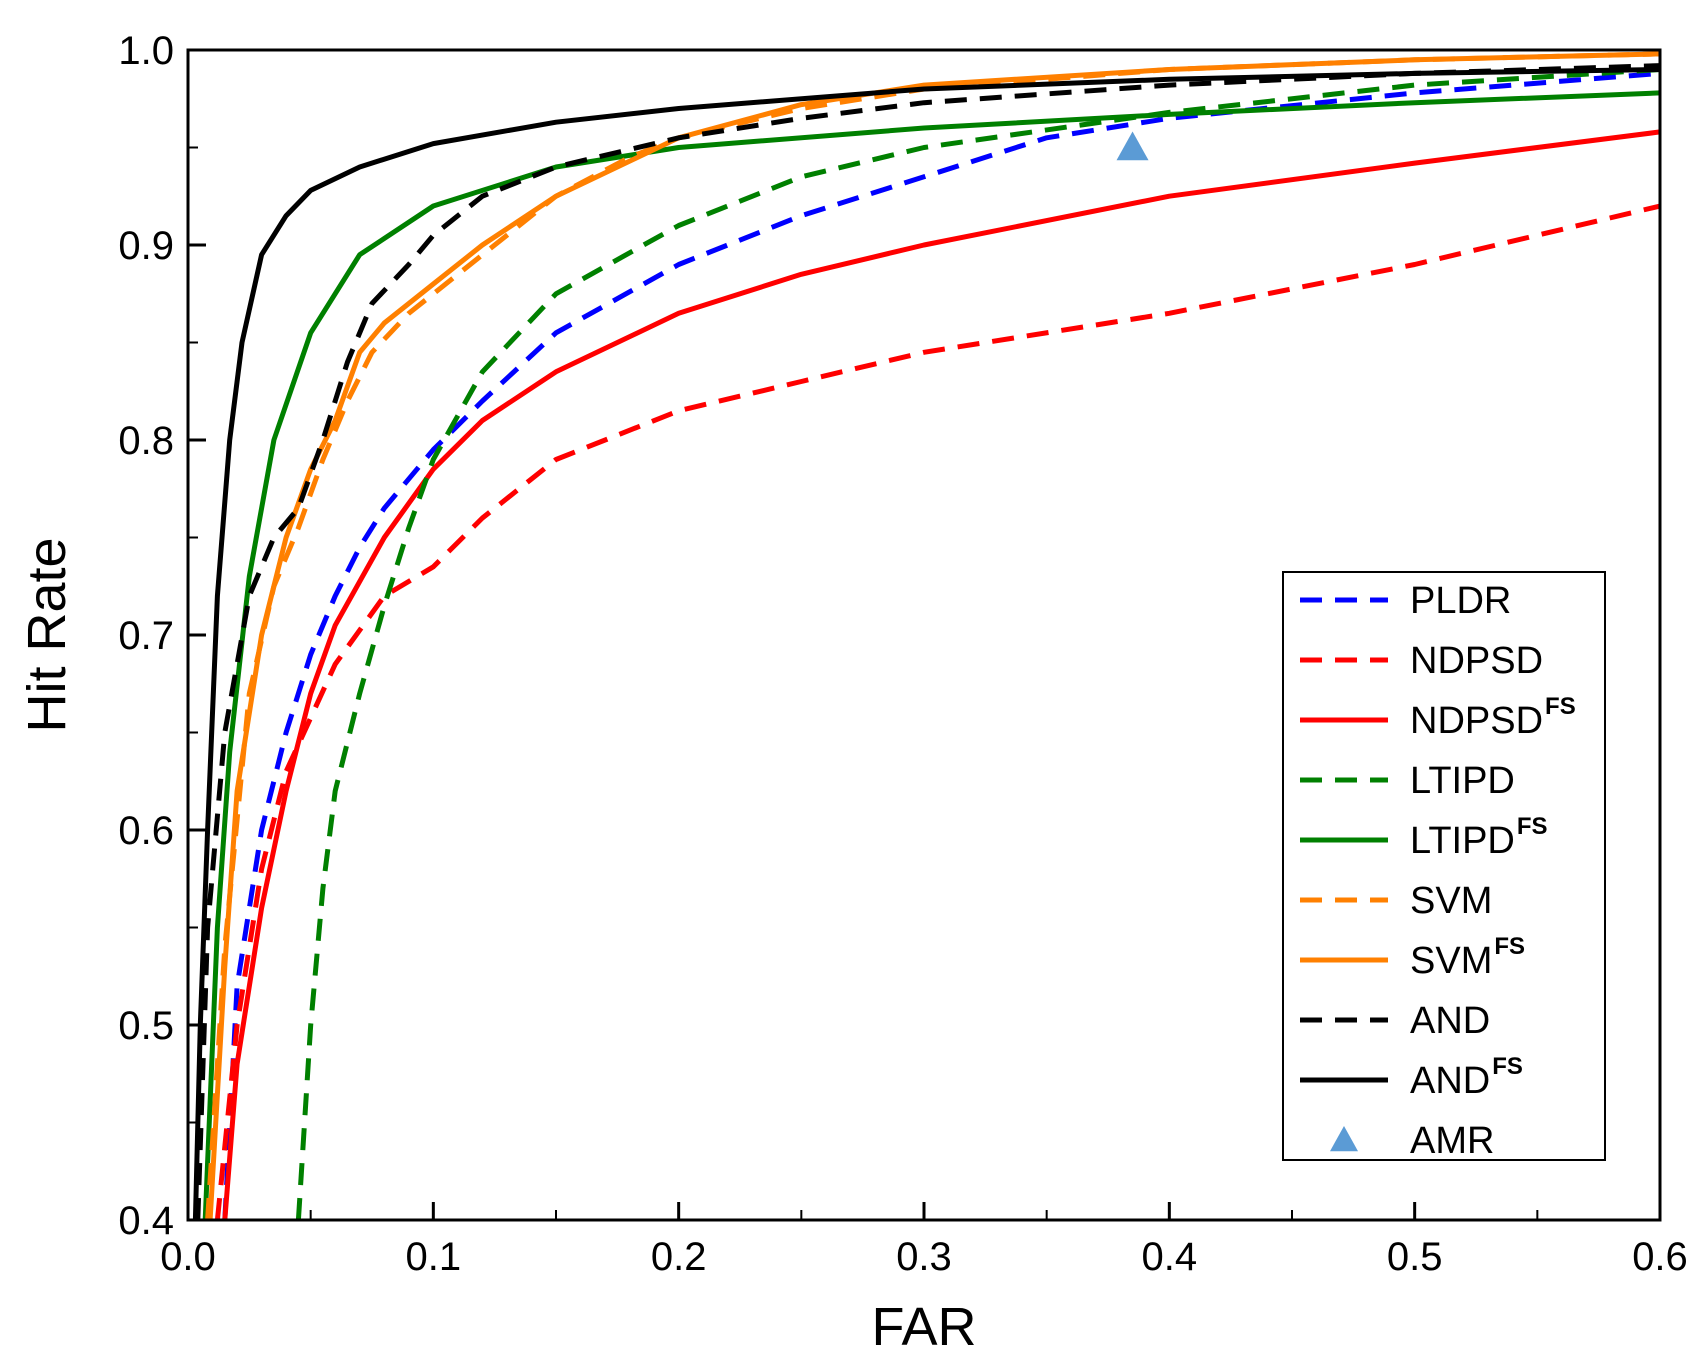  What do you see at coordinates (923, 1327) in the screenshot?
I see `x-axis-label: FAR` at bounding box center [923, 1327].